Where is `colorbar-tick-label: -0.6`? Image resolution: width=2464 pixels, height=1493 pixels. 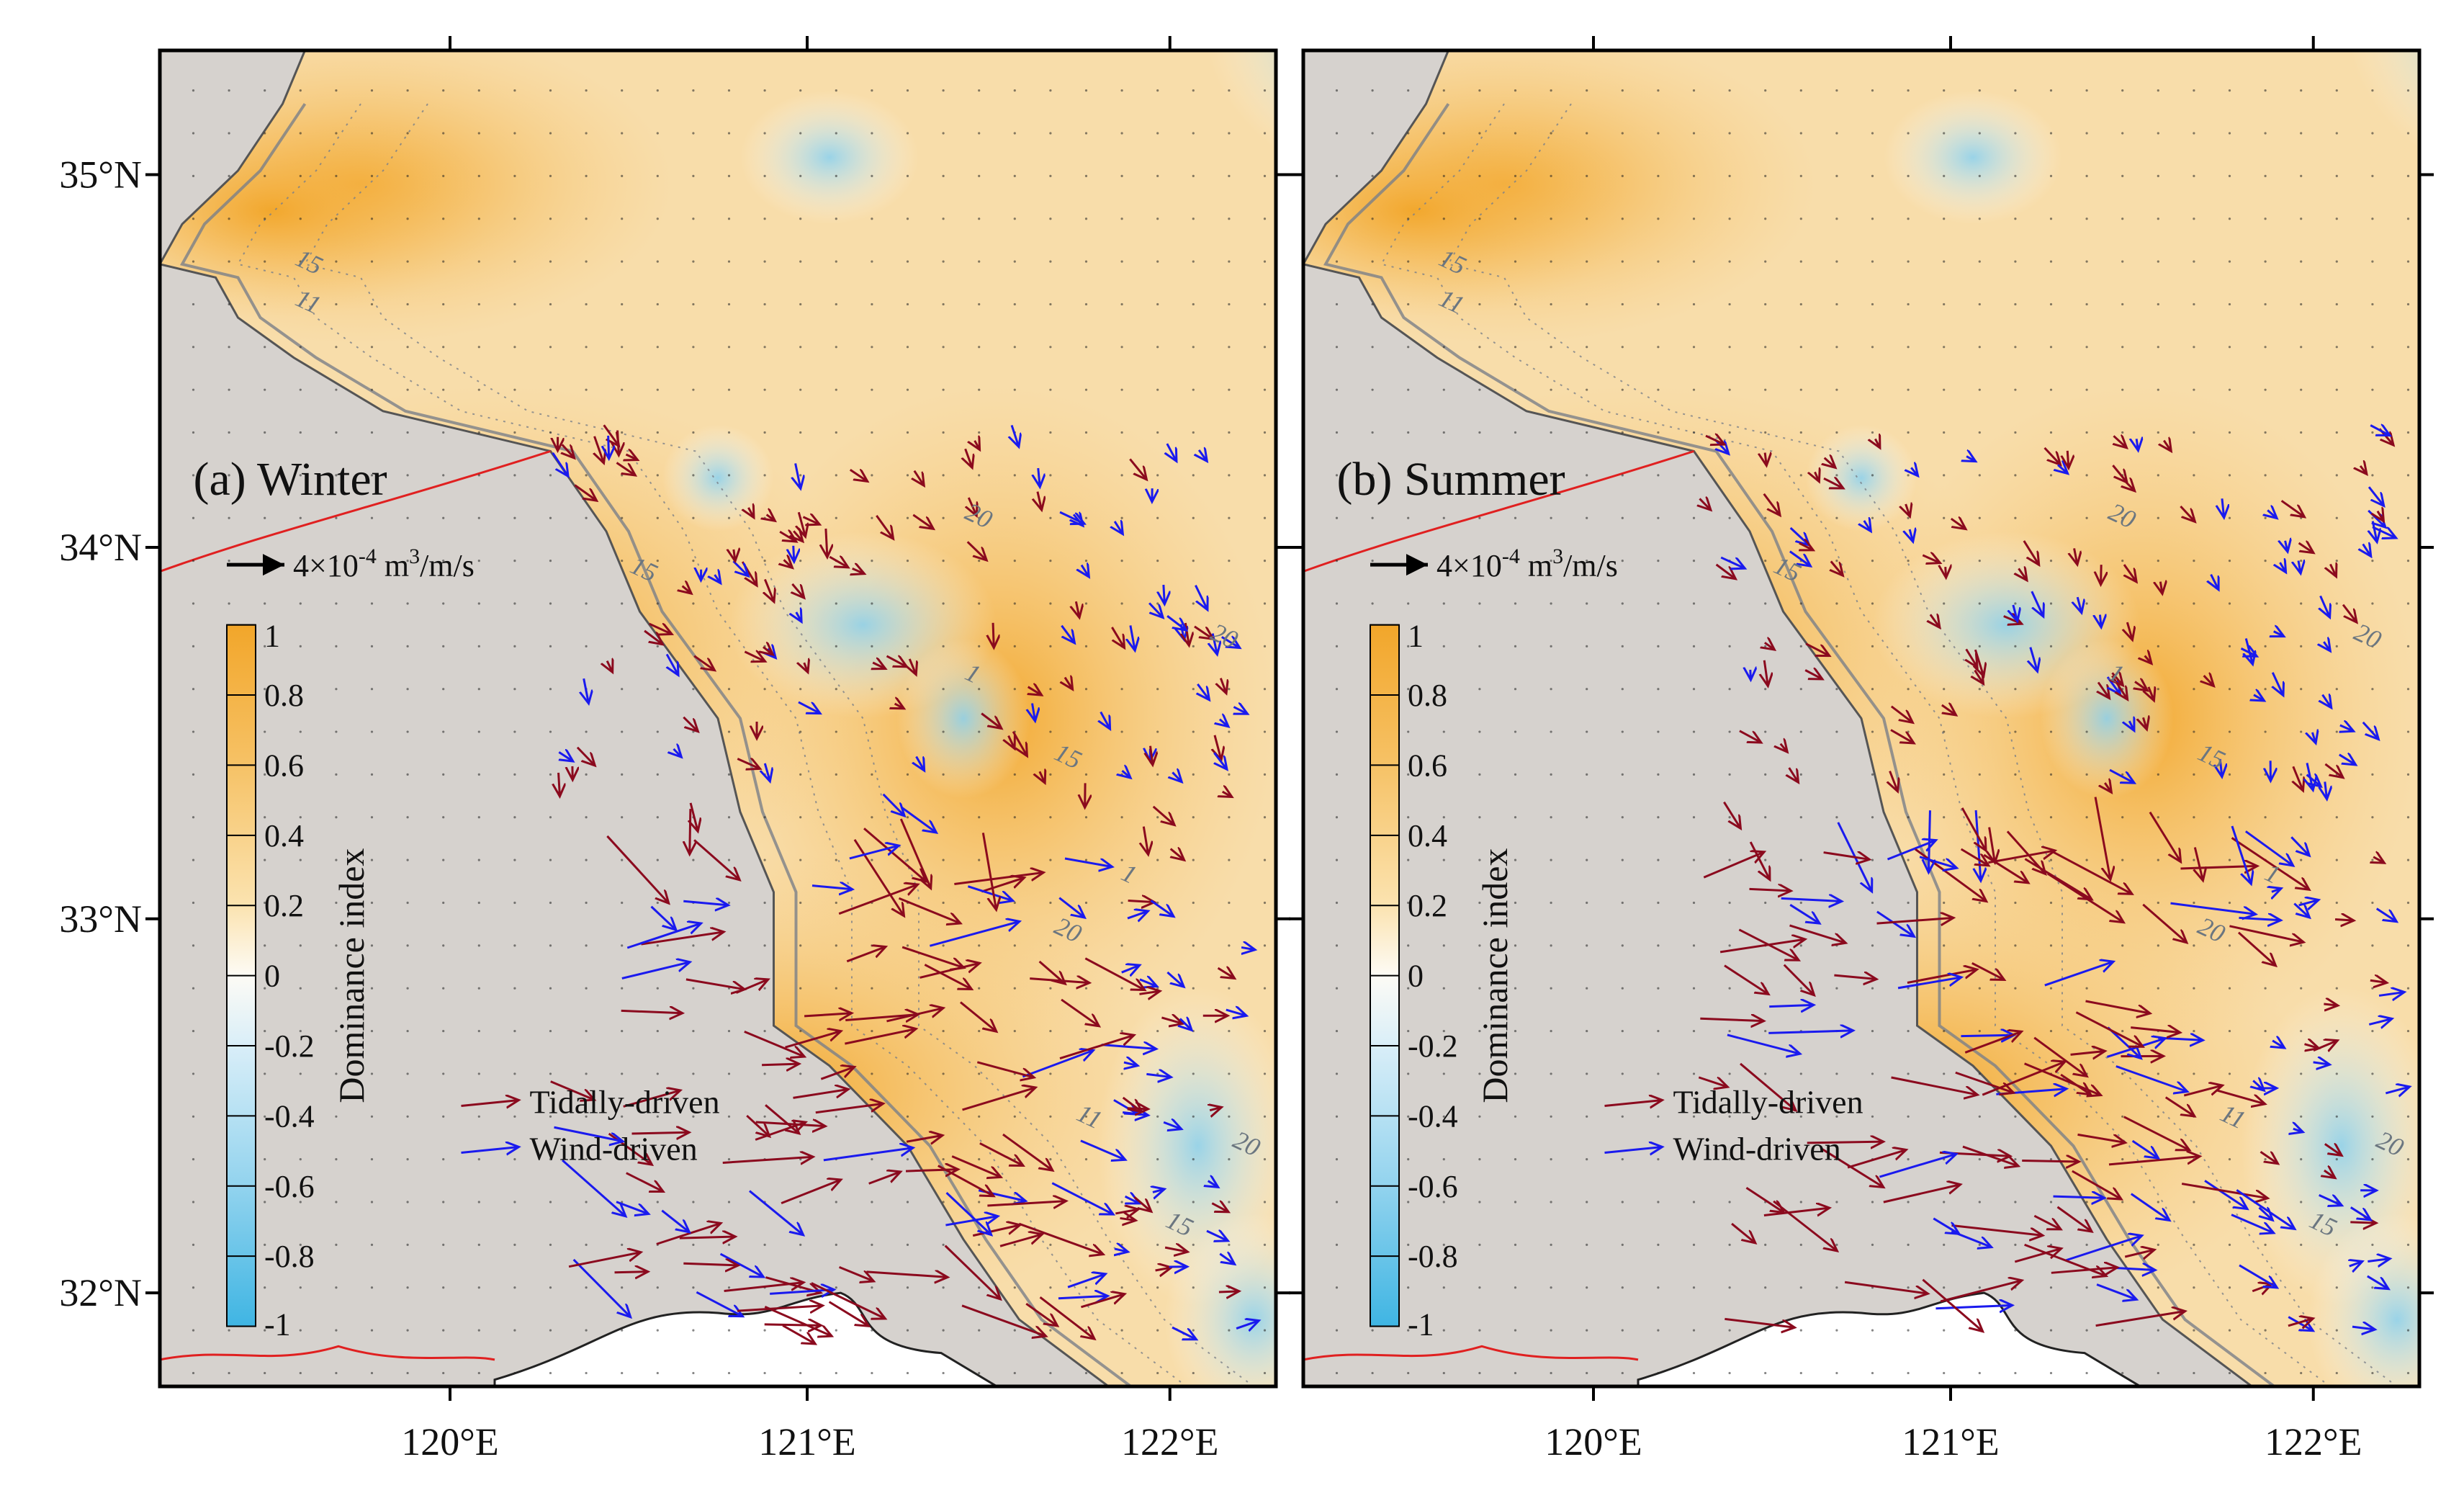 colorbar-tick-label: -0.6 is located at coordinates (289, 1186).